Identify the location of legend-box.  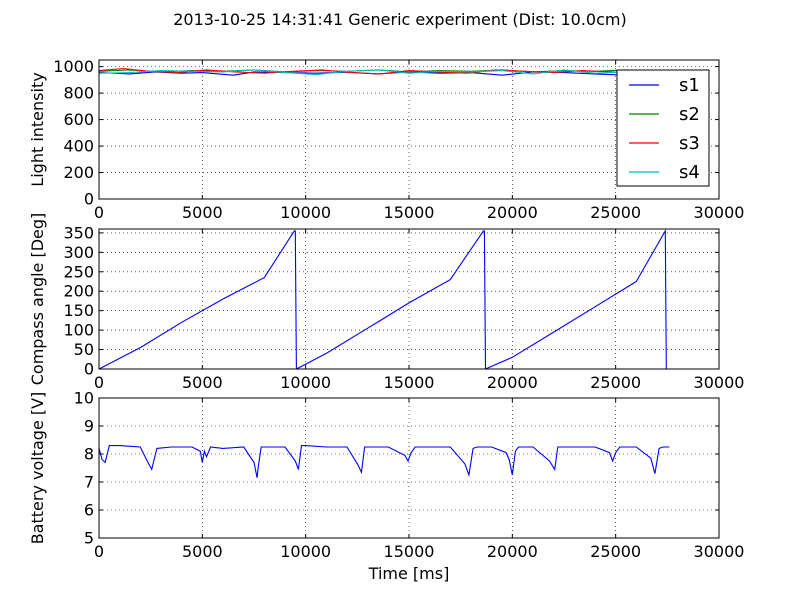
(663, 128).